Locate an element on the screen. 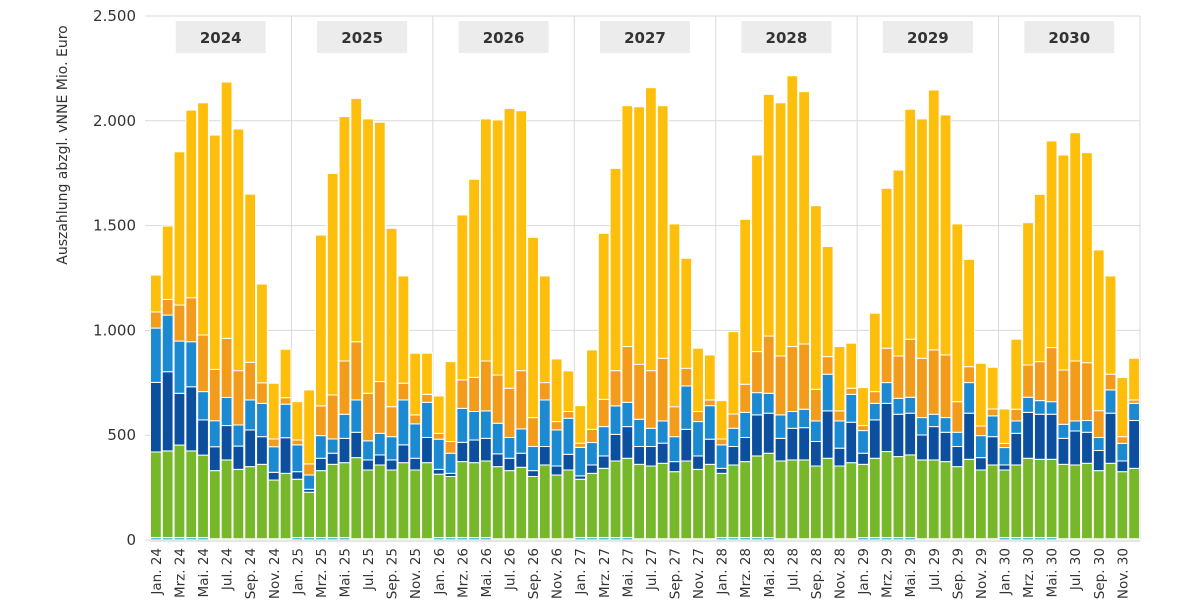 This screenshot has width=1200, height=610. y-tick-label: 2.500 is located at coordinates (114, 16).